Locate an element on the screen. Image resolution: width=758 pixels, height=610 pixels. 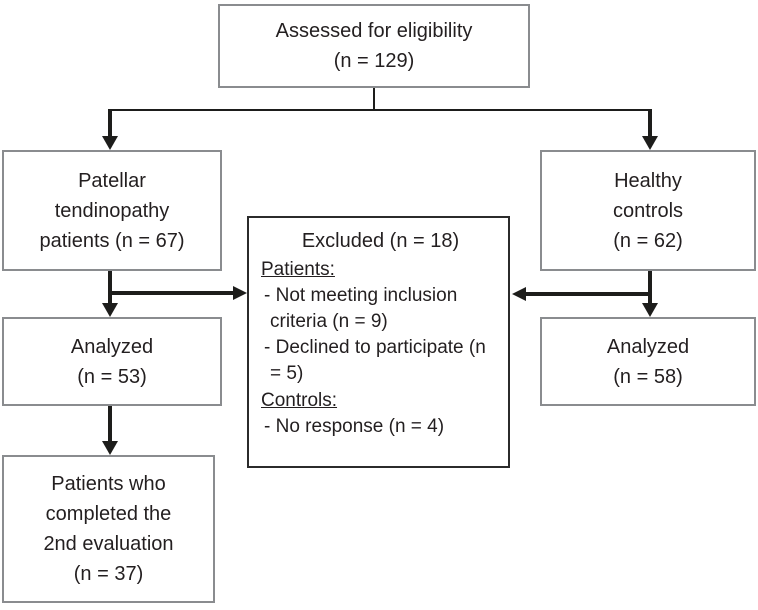
text-line: (n = 62) is located at coordinates (648, 240).